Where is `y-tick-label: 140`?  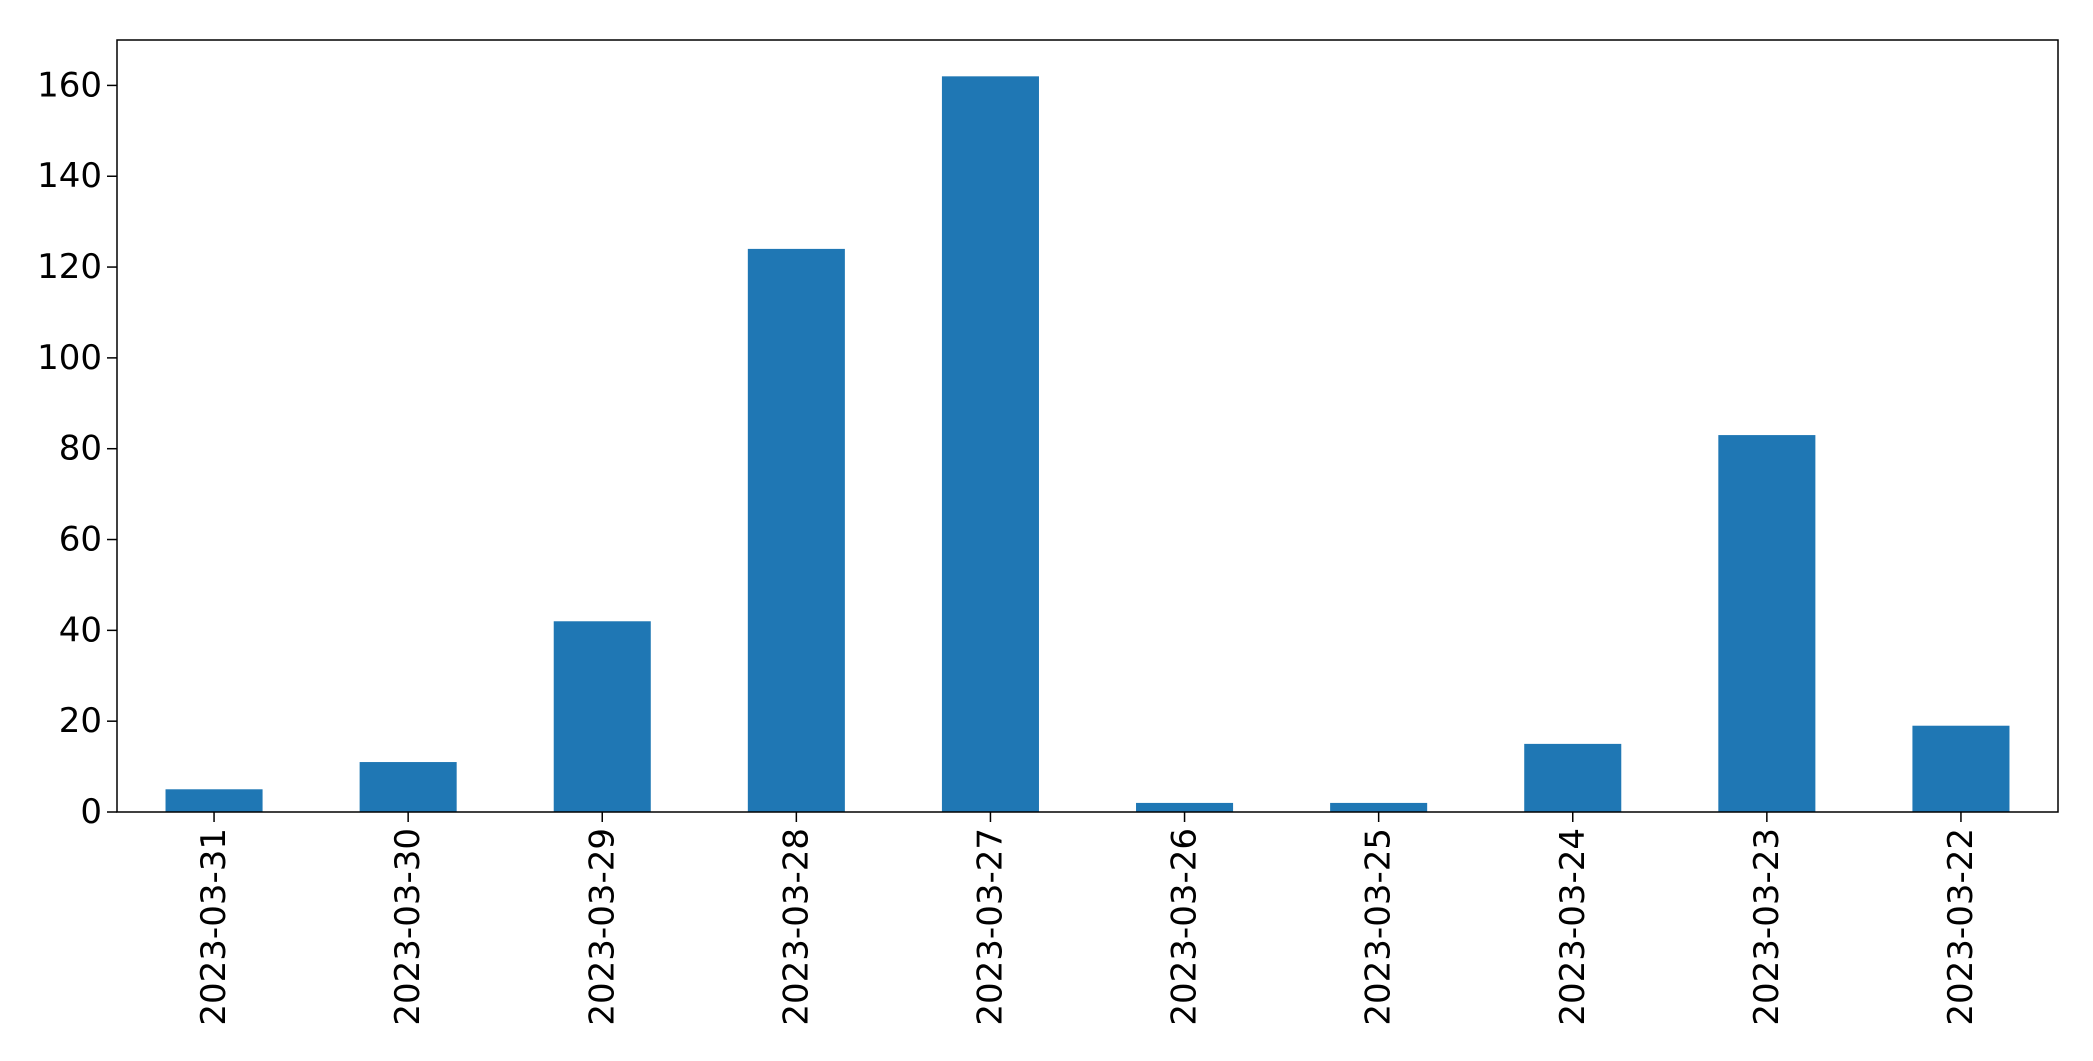 y-tick-label: 140 is located at coordinates (69, 176).